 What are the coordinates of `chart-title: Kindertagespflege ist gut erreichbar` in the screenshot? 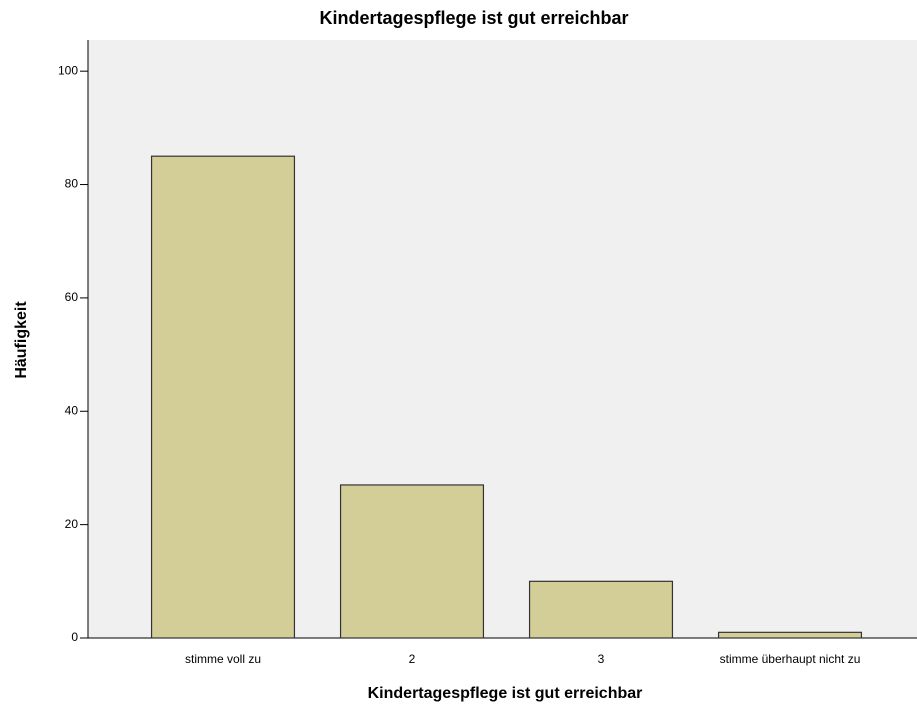 It's located at (473, 18).